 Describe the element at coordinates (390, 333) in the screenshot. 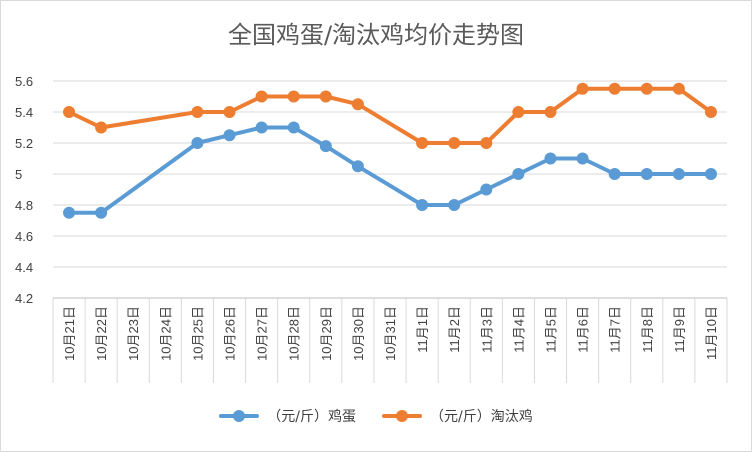

I see `x-tick-label: 10月31日` at that location.